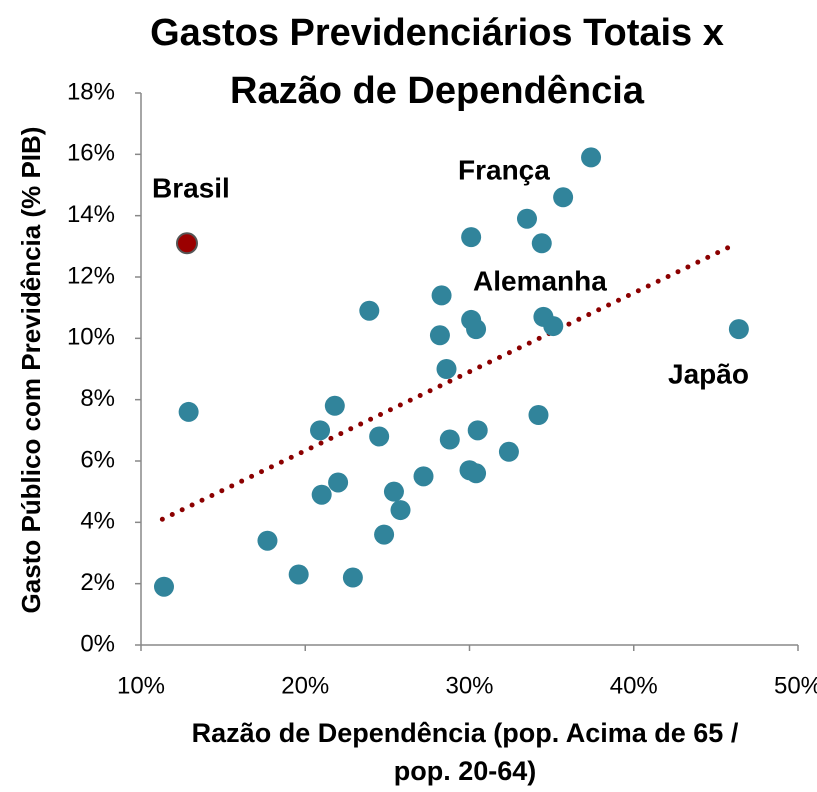 The height and width of the screenshot is (792, 817). Describe the element at coordinates (31, 370) in the screenshot. I see `y-axis-label: Gasto Público com Previdência (% PIB)` at that location.